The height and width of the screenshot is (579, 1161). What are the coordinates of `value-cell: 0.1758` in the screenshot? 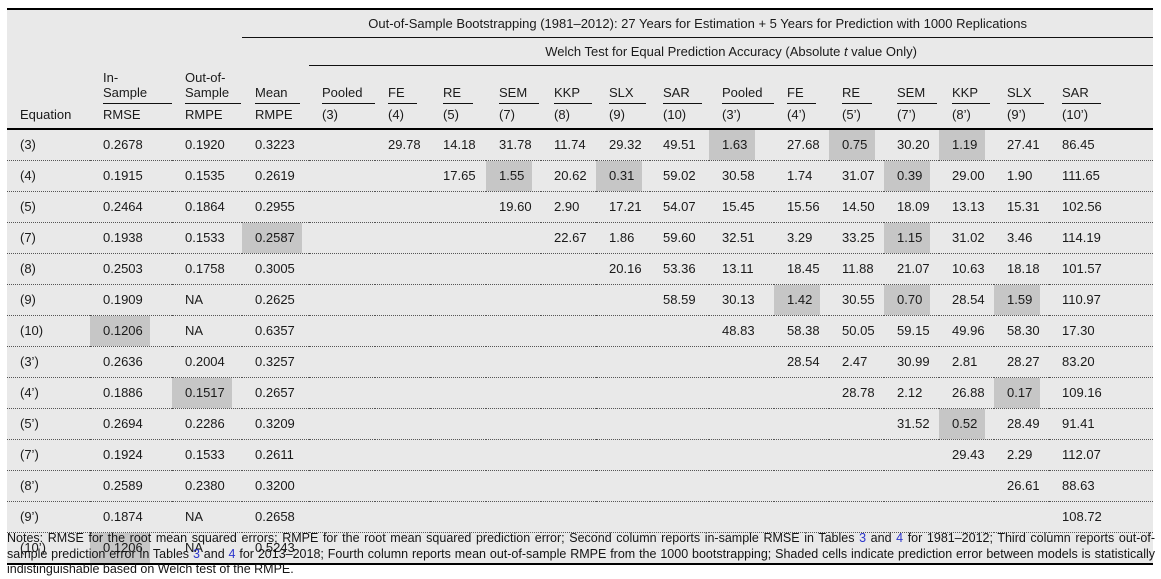 It's located at (207, 268).